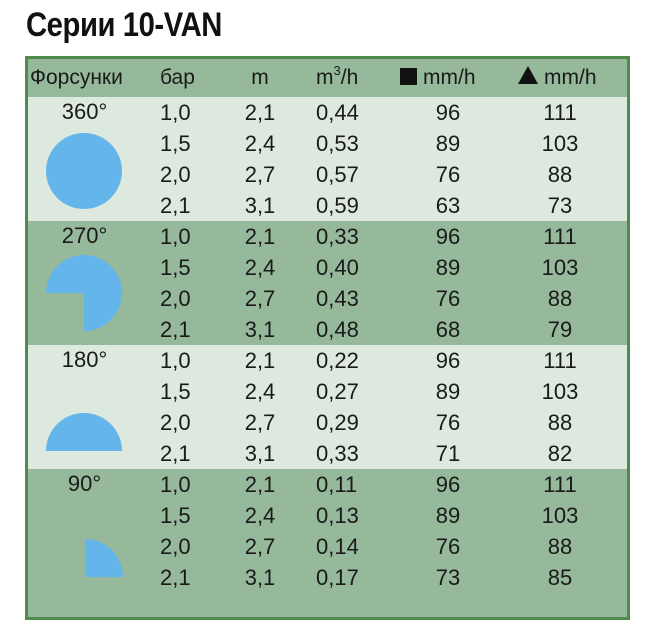  I want to click on table-row: 2,0 2,7 0,57 76 88, so click(327, 174).